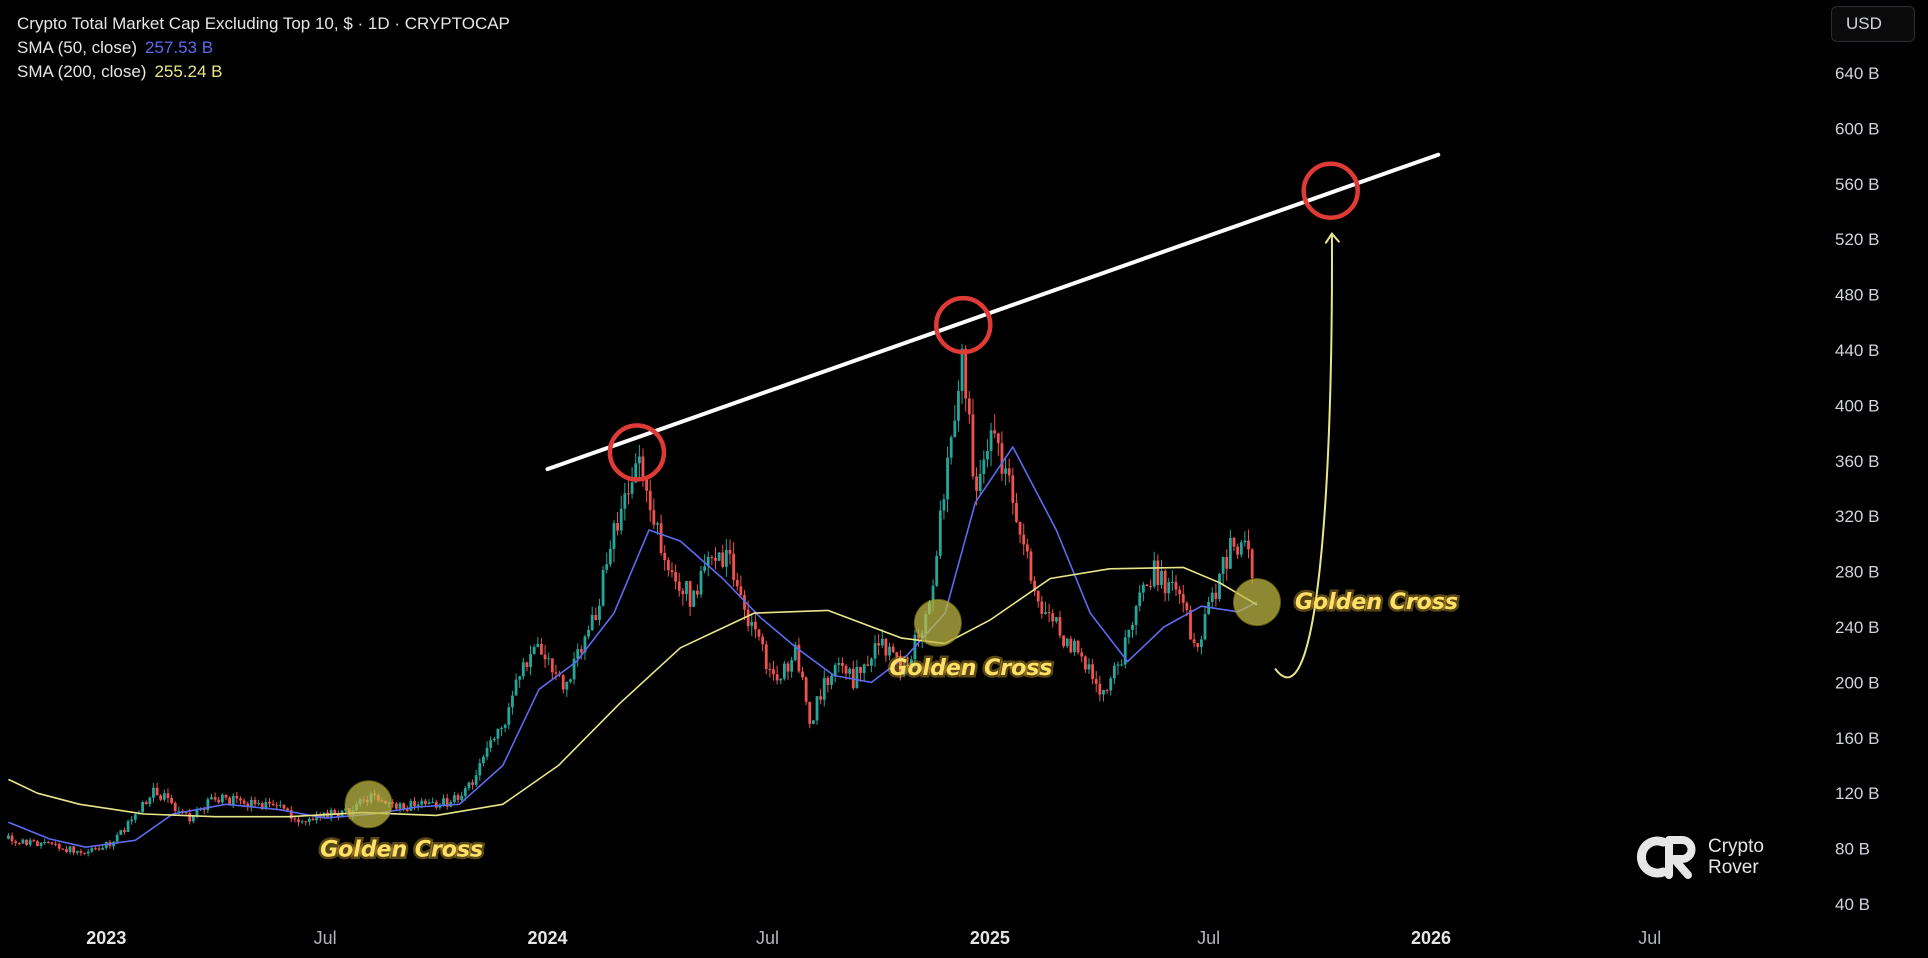 The height and width of the screenshot is (958, 1928). Describe the element at coordinates (1873, 479) in the screenshot. I see `price-axis` at that location.